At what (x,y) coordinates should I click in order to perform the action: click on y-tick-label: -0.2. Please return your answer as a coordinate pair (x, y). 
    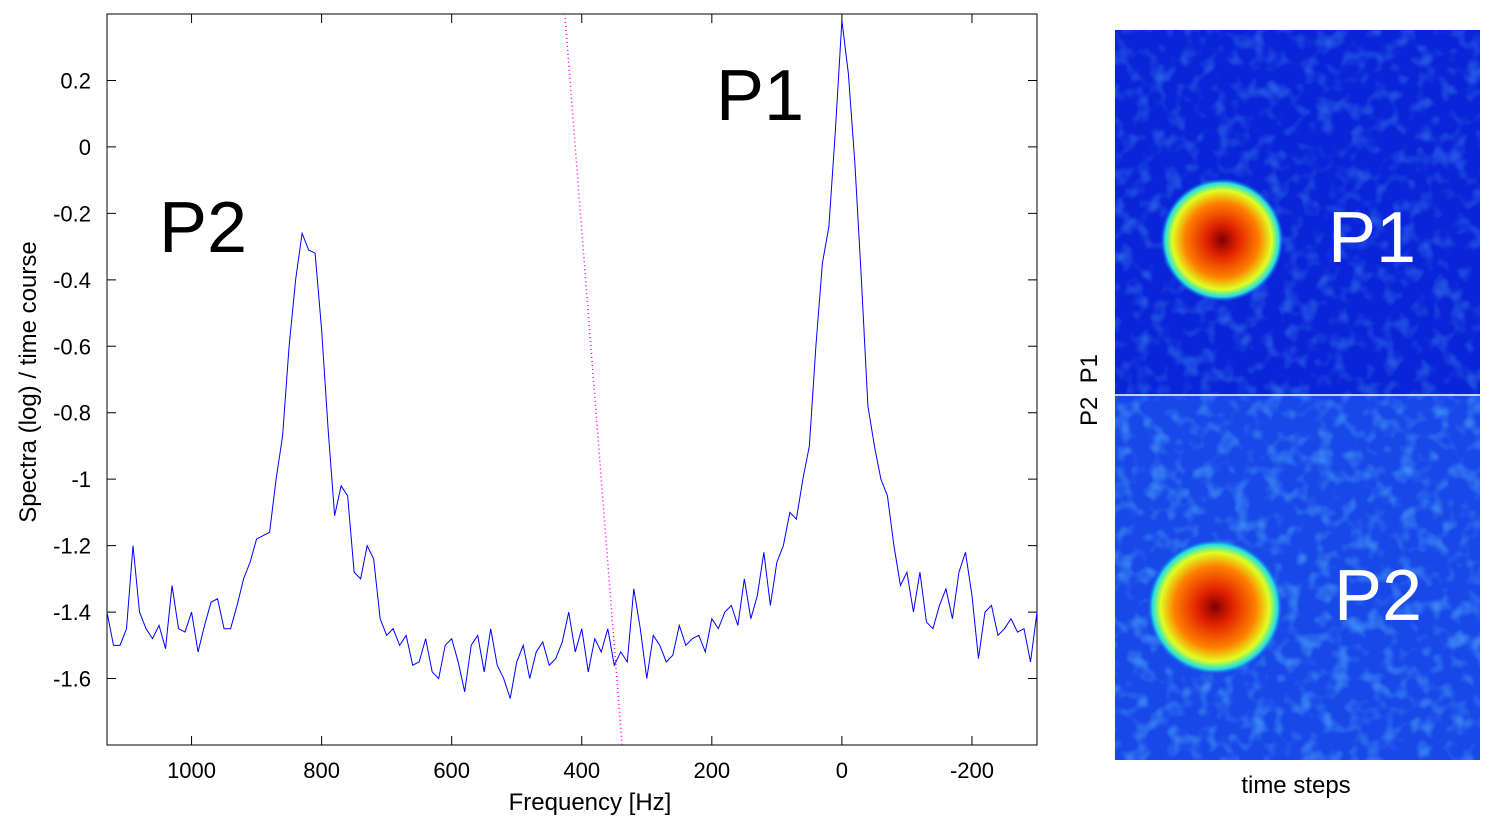
    Looking at the image, I should click on (72, 213).